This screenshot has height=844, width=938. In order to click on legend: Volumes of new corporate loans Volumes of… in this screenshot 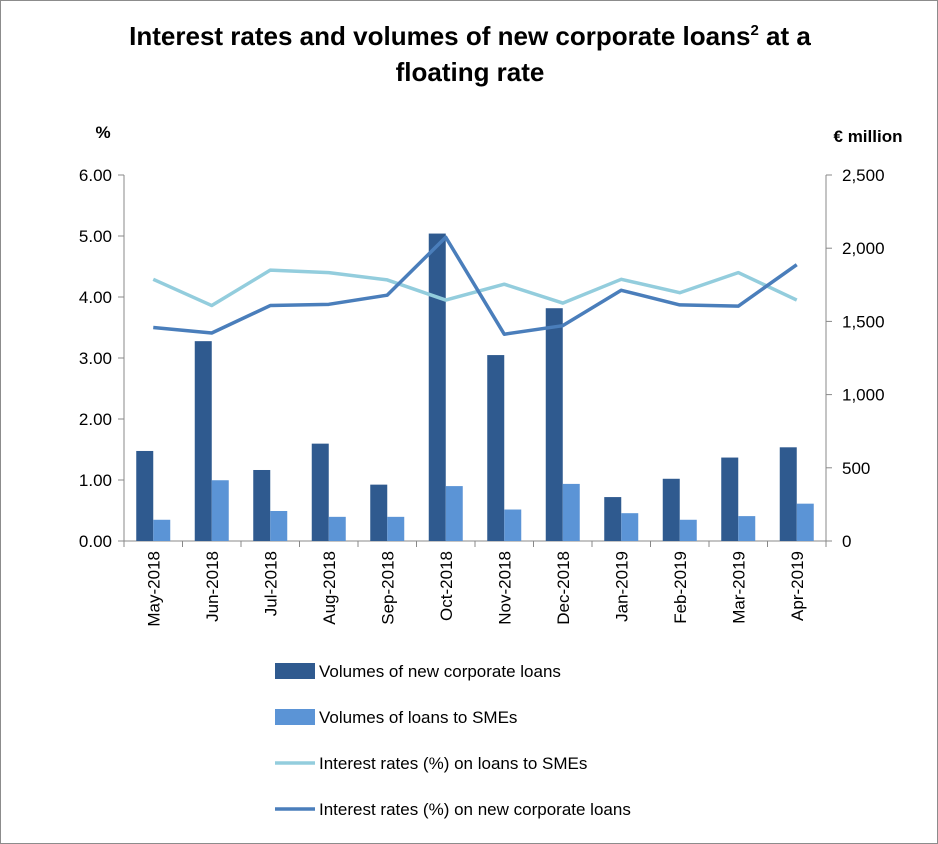, I will do `click(453, 740)`.